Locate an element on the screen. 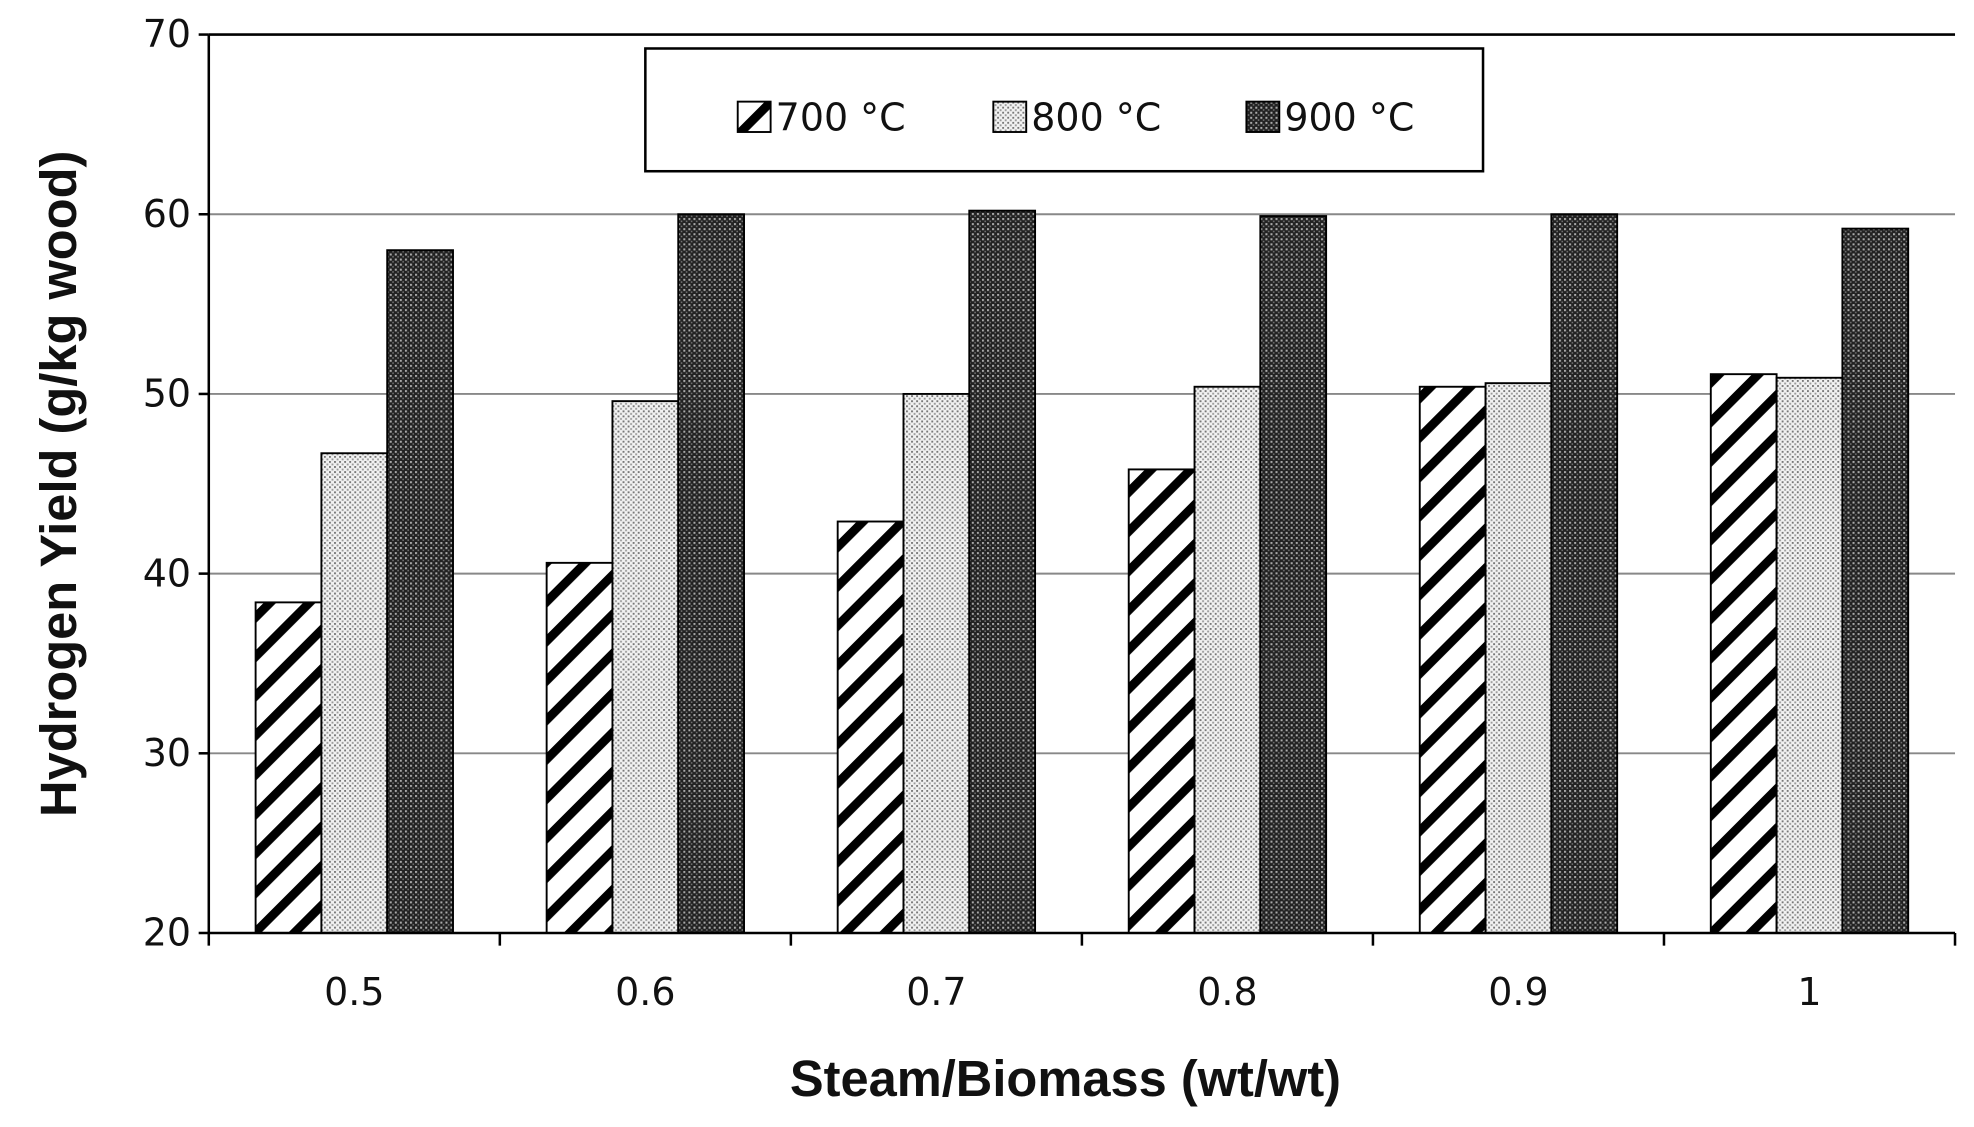 Image resolution: width=1974 pixels, height=1127 pixels. x-axis-title: Steam/Biomass (wt/wt) is located at coordinates (1065, 1078).